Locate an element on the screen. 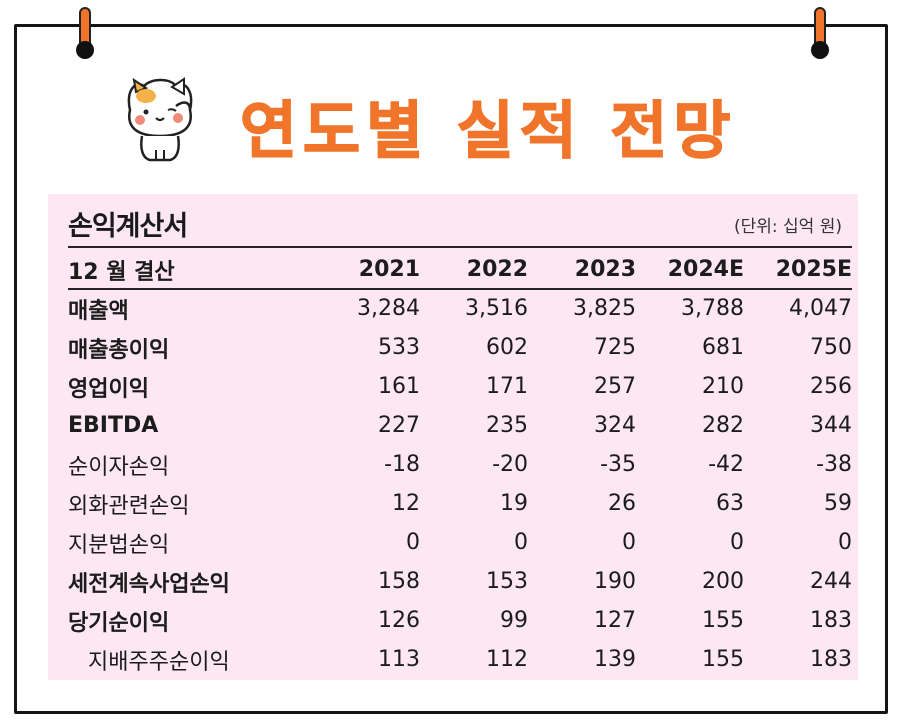 Image resolution: width=906 pixels, height=725 pixels. table-cell: 533 is located at coordinates (399, 347).